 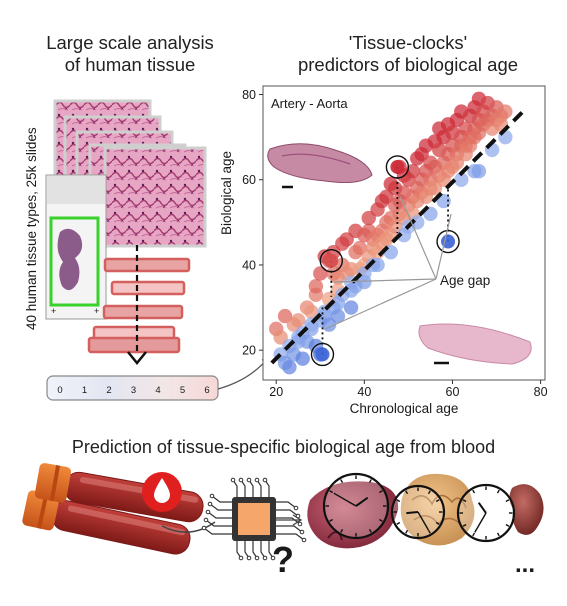 What do you see at coordinates (188, 527) in the screenshot?
I see `blood-to-chip-connector` at bounding box center [188, 527].